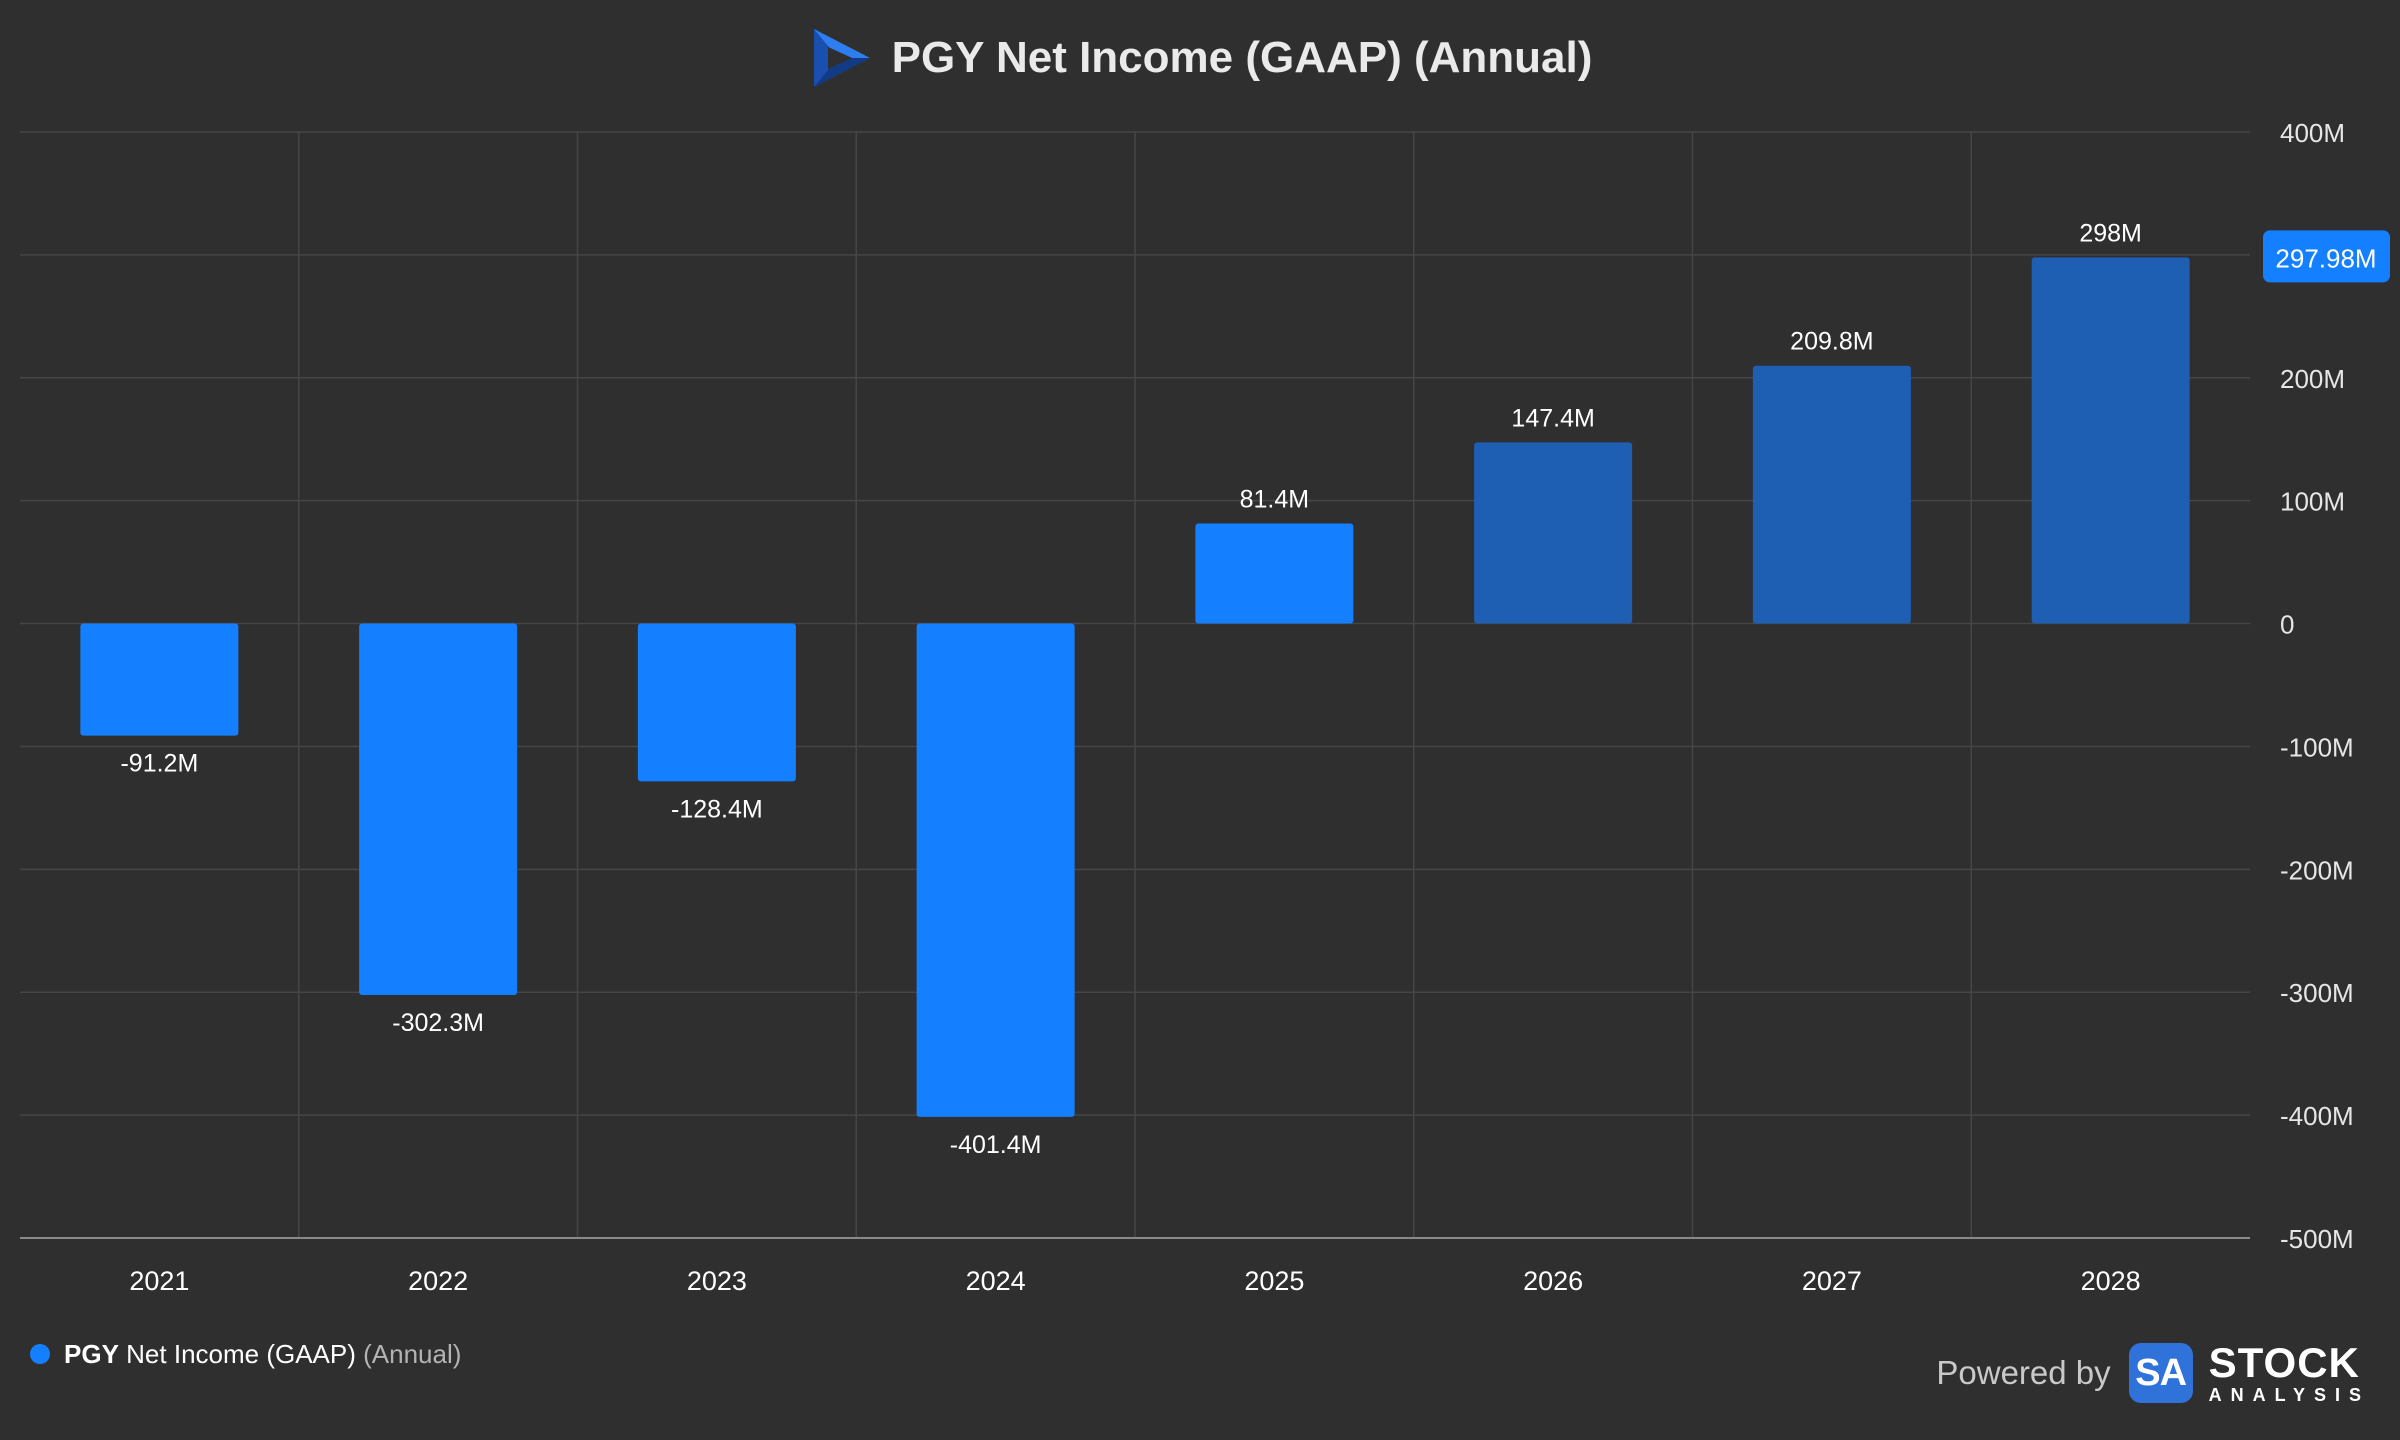 The height and width of the screenshot is (1440, 2400). I want to click on y-tick-label: 200M, so click(2312, 379).